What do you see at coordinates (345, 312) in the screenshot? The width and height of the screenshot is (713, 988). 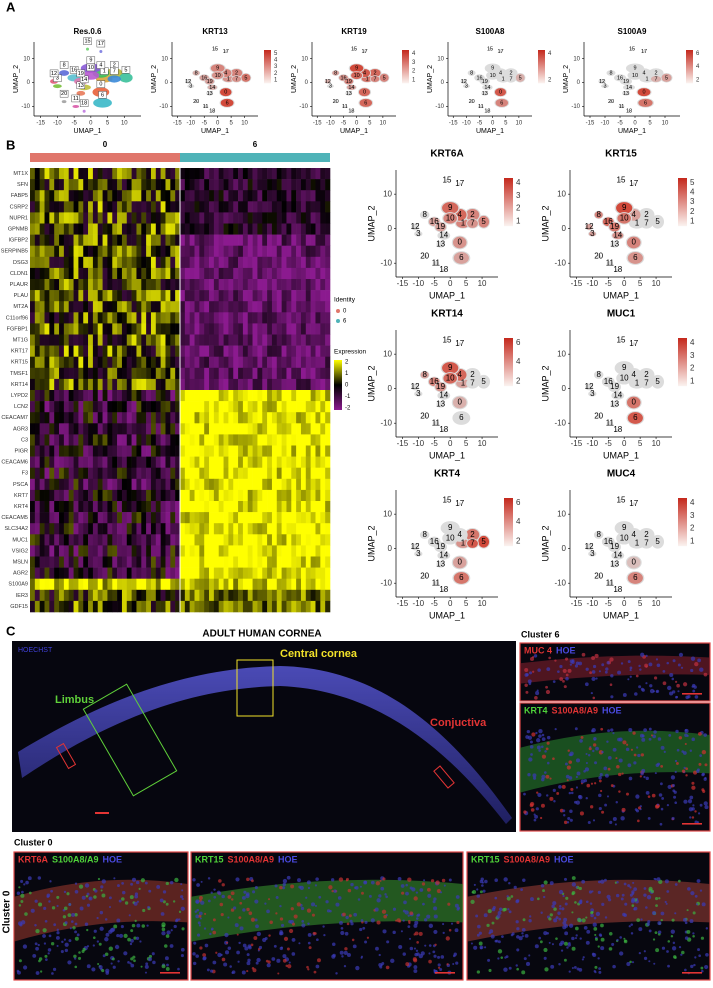 I see `legend-item: 0` at bounding box center [345, 312].